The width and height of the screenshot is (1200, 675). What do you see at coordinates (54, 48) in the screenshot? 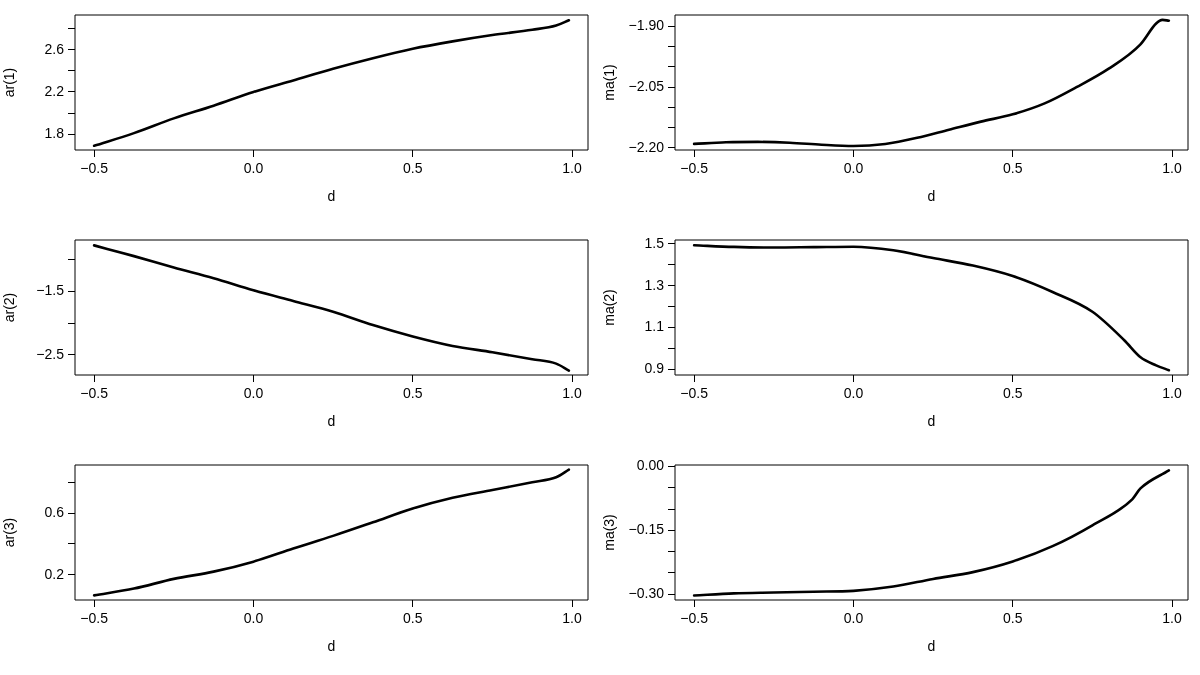
I see `y-tick-label: 2.6` at bounding box center [54, 48].